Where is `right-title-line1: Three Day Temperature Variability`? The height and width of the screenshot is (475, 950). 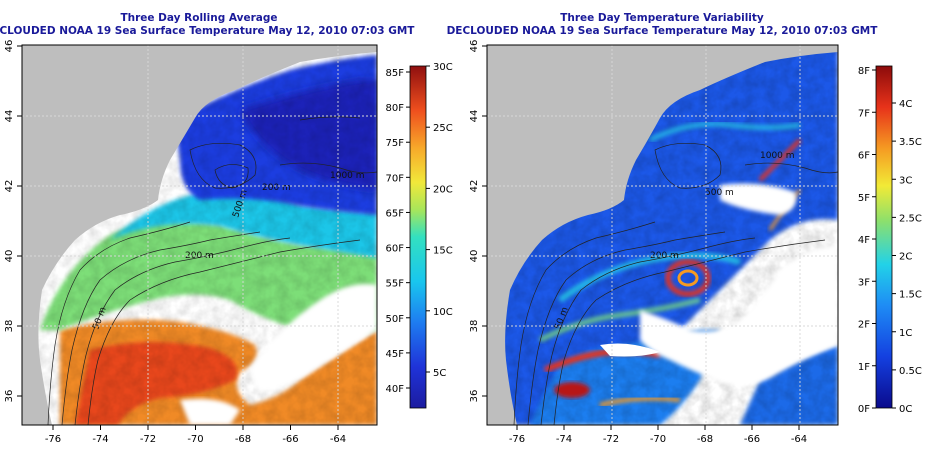
right-title-line1: Three Day Temperature Variability is located at coordinates (662, 18).